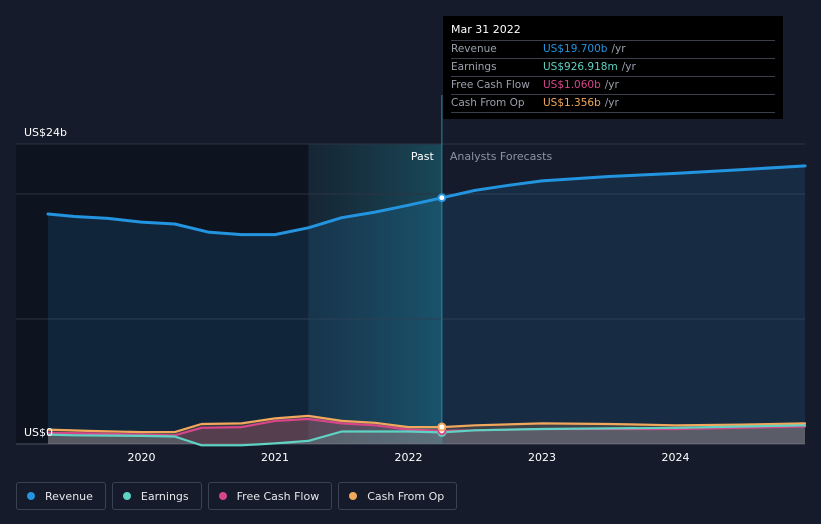  I want to click on x-tick-label: 2024, so click(675, 457).